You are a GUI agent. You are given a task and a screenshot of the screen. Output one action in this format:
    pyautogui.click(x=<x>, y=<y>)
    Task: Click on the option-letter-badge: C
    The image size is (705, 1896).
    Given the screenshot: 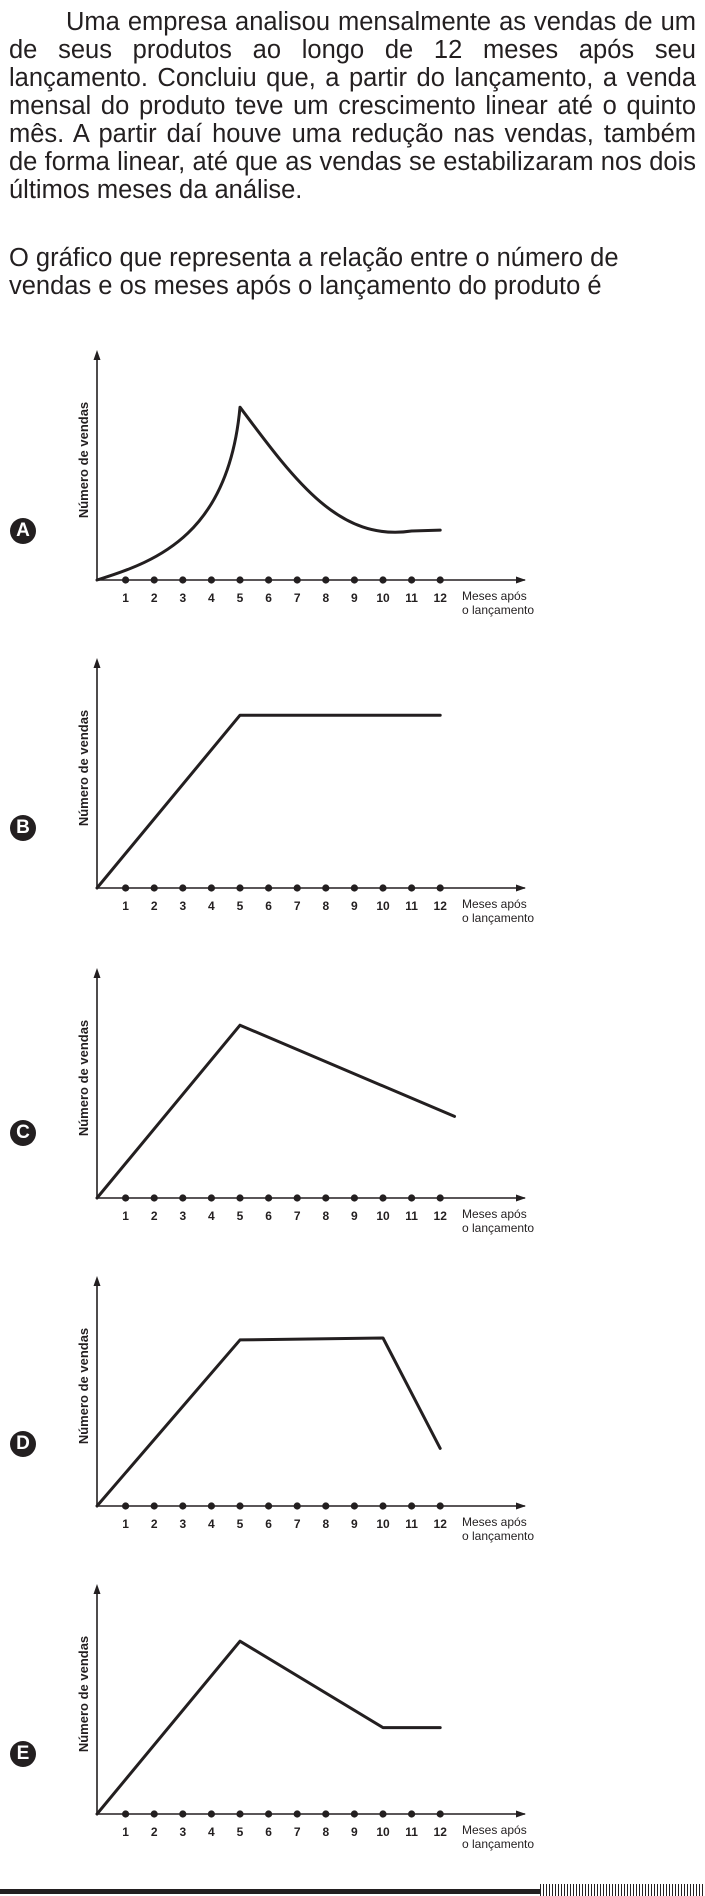 What is the action you would take?
    pyautogui.click(x=23, y=1133)
    